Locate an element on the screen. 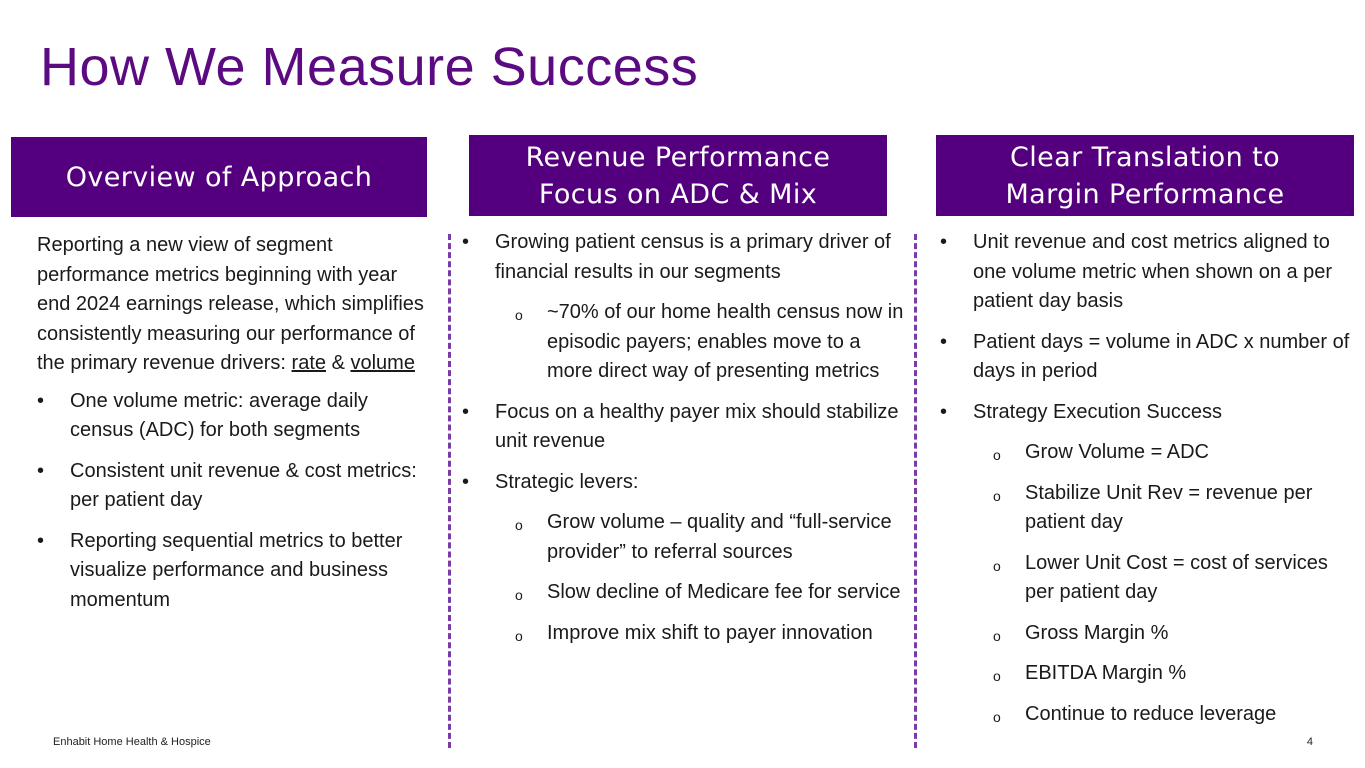  sub-bullet-item: Continue to reduce leverage is located at coordinates (1149, 715).